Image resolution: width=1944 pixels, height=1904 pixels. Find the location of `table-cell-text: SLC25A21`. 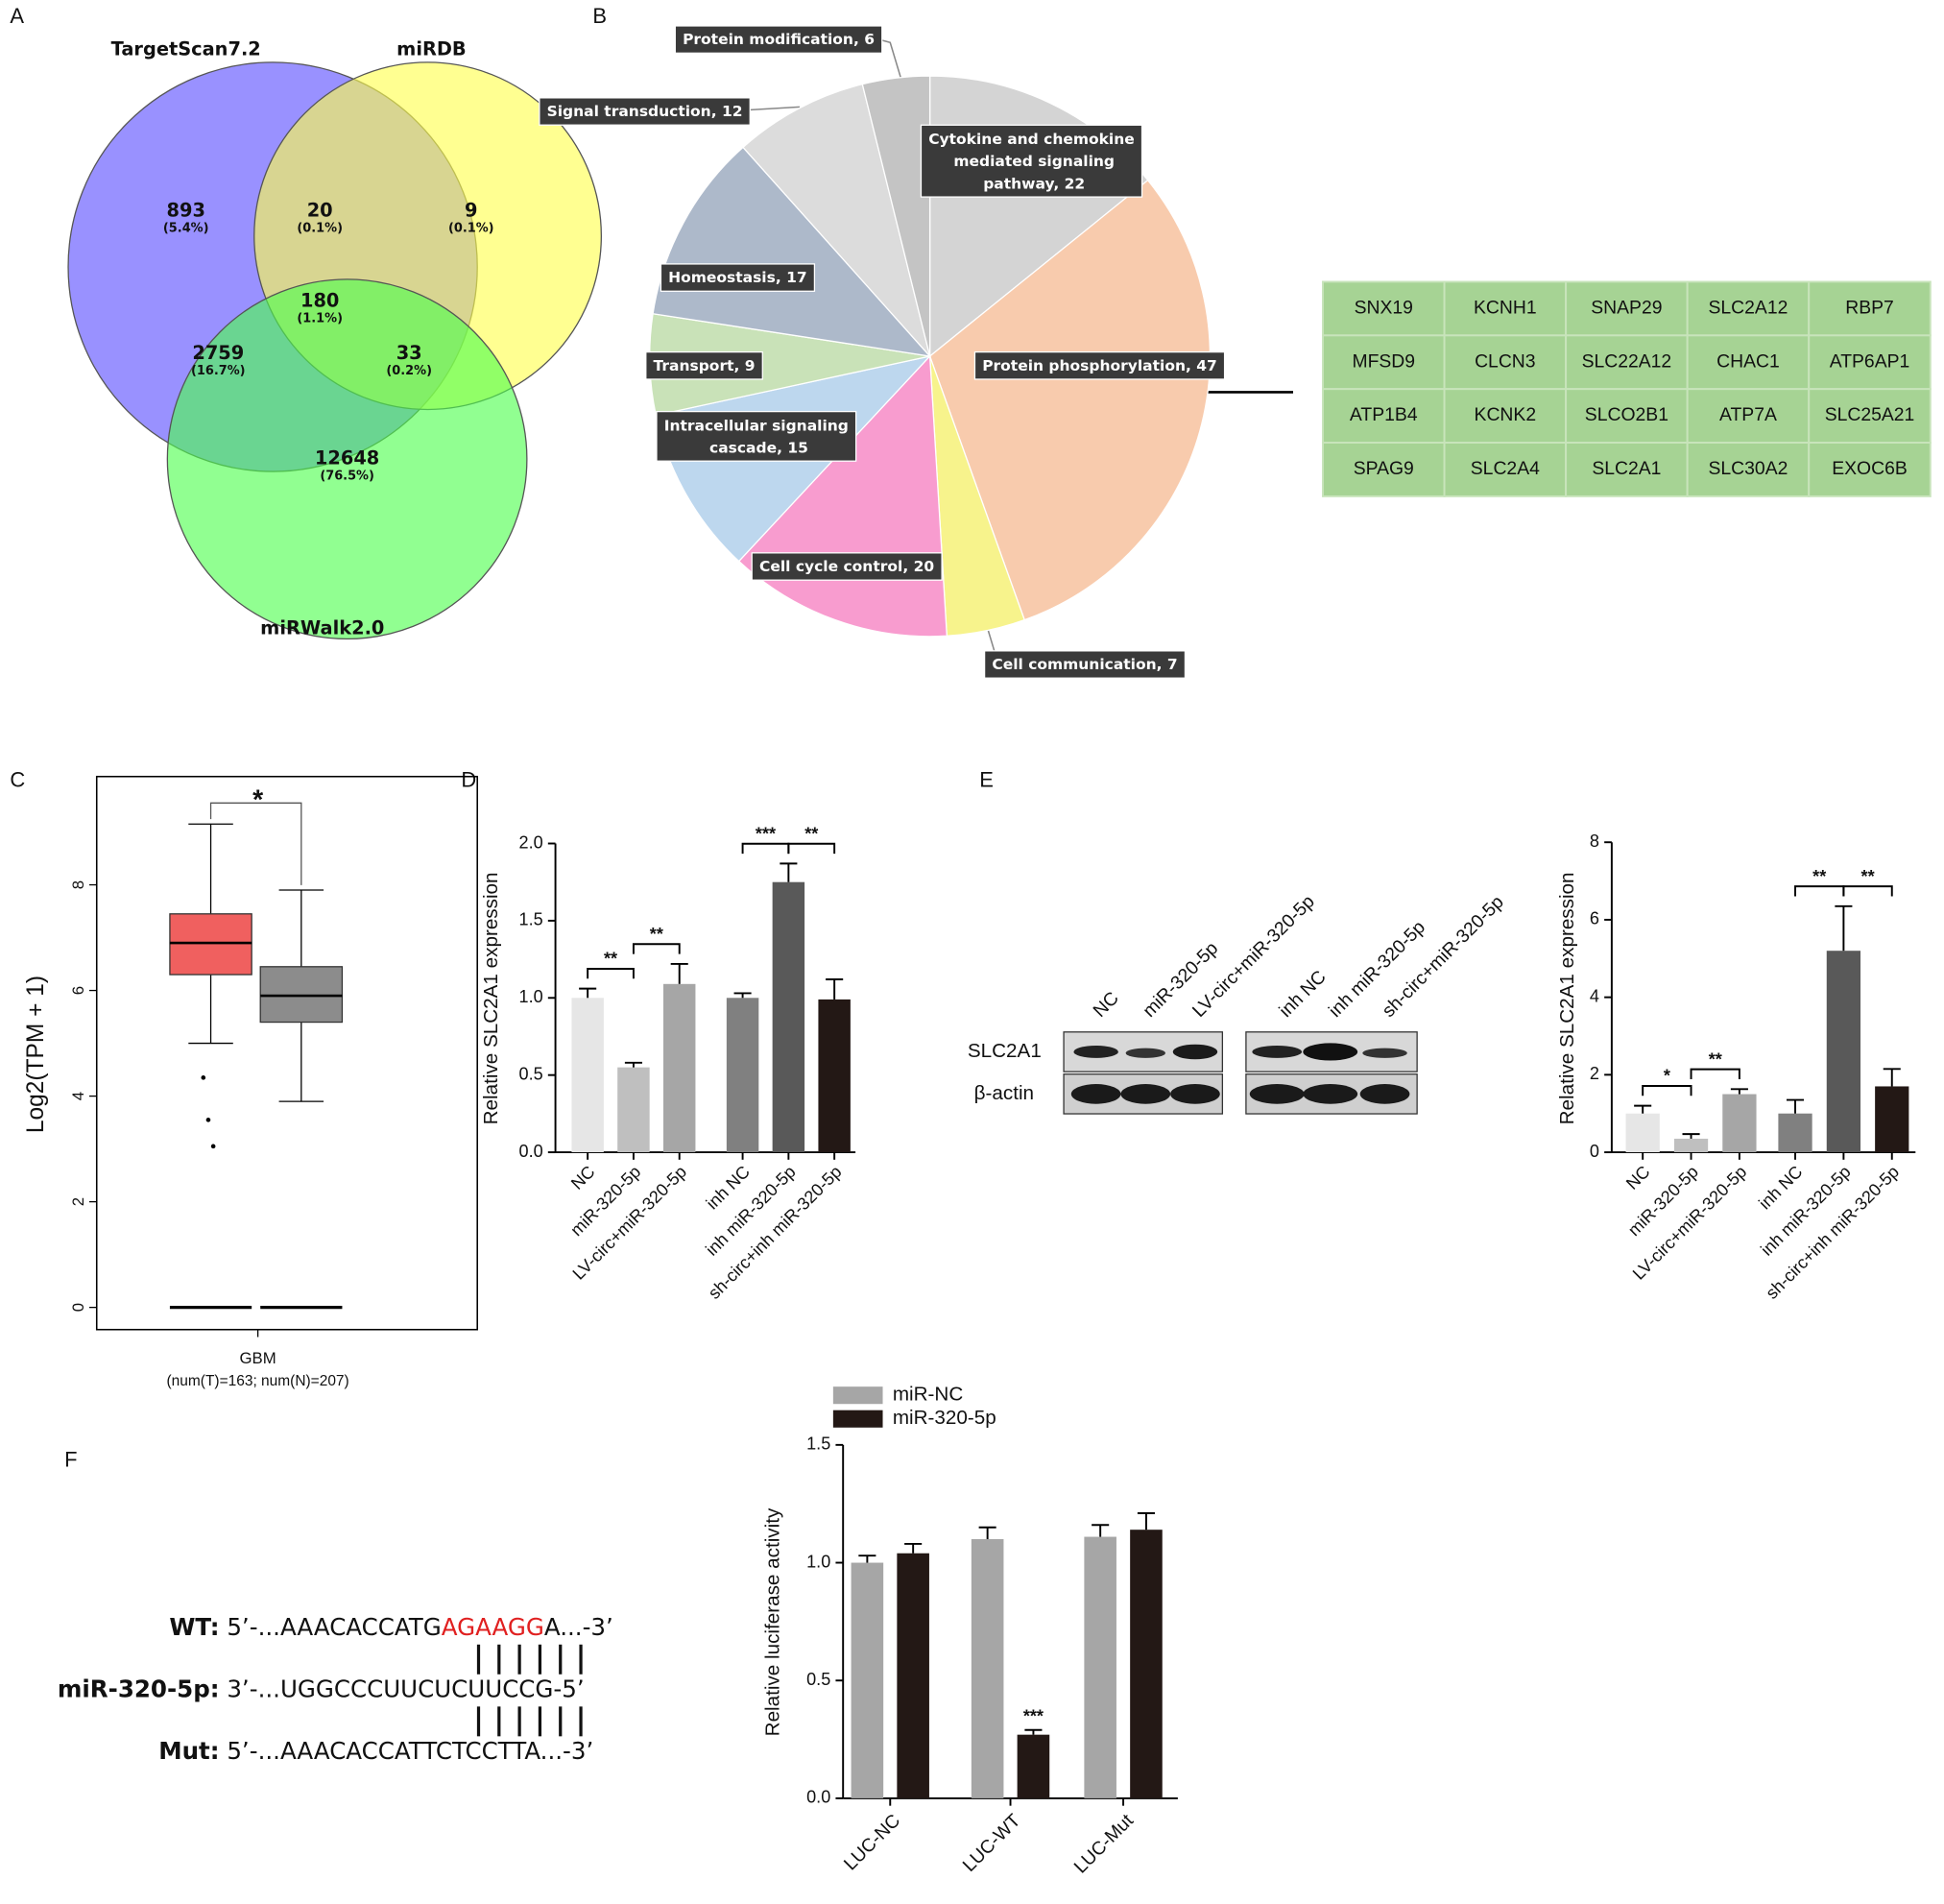

table-cell-text: SLC25A21 is located at coordinates (1870, 415).